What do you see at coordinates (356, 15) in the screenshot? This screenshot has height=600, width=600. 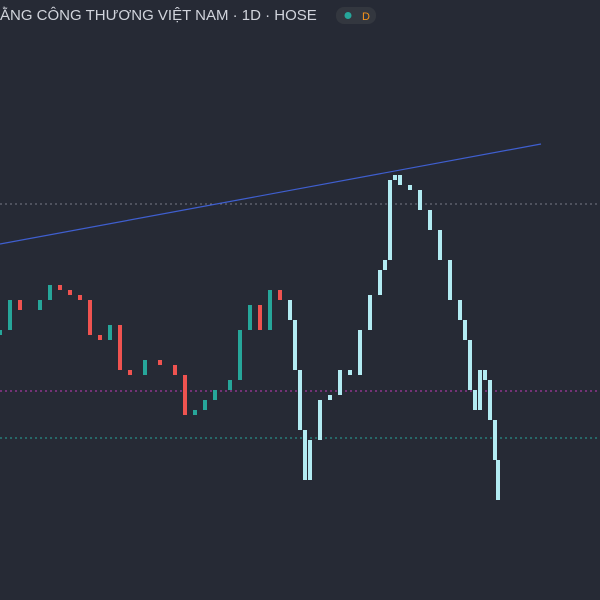 I see `status-badge` at bounding box center [356, 15].